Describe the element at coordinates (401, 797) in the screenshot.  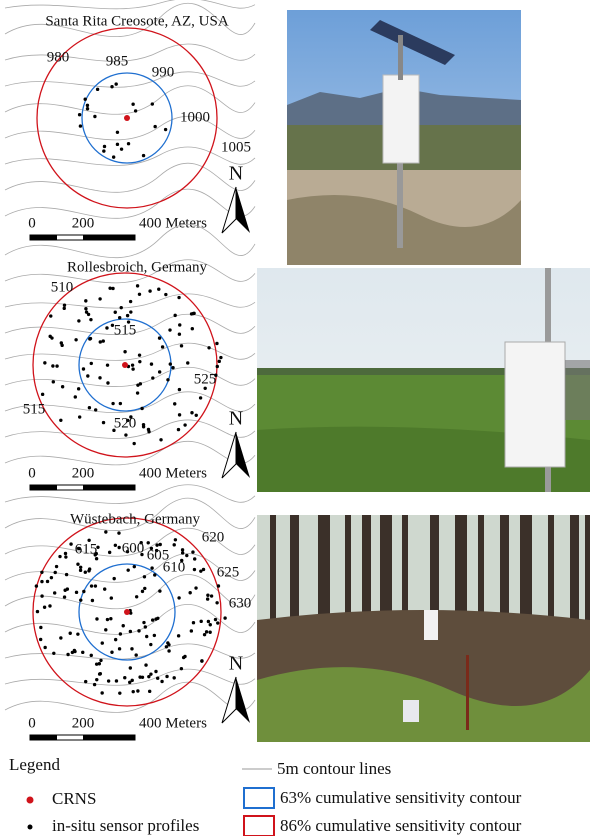
I see `legend-item: 63% cumulative sensitivity contour` at that location.